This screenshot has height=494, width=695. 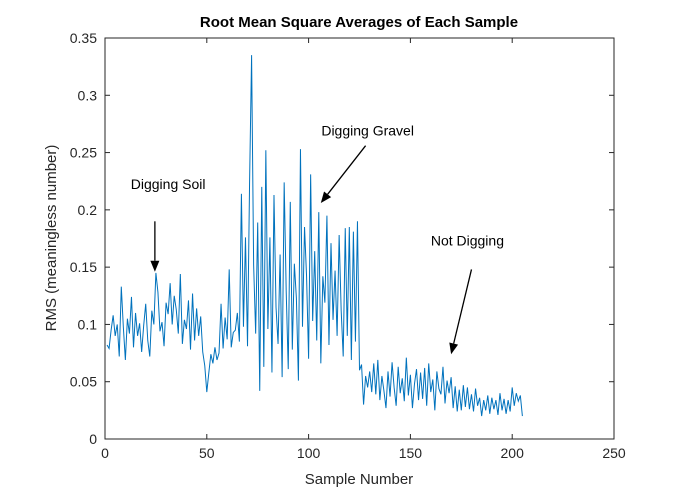 What do you see at coordinates (309, 453) in the screenshot?
I see `x-tick-label: 100` at bounding box center [309, 453].